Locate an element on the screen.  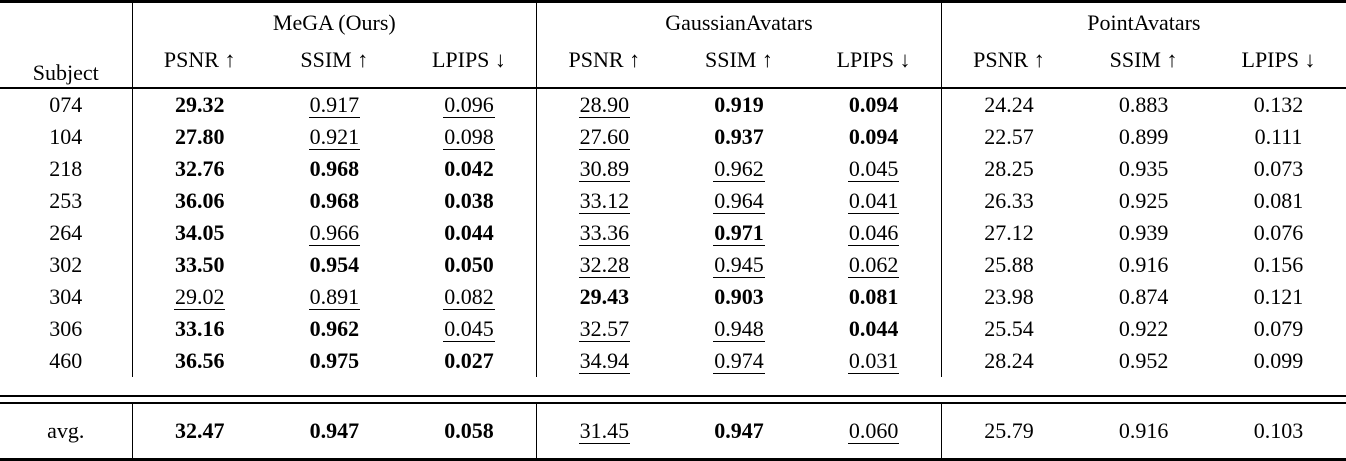
value-cell: 34.94 is located at coordinates (604, 361).